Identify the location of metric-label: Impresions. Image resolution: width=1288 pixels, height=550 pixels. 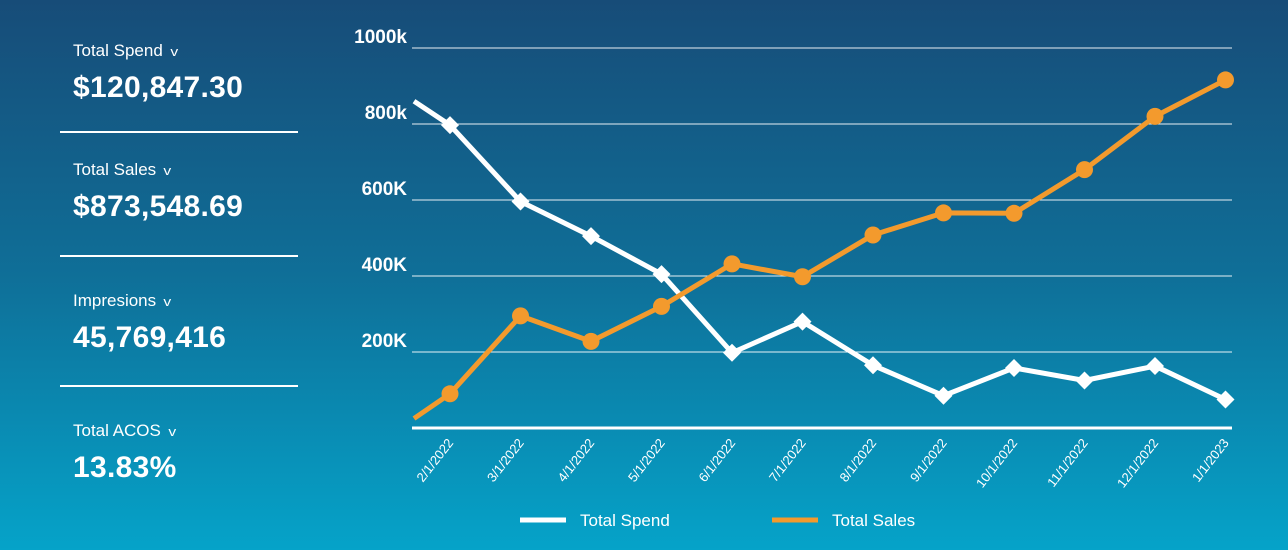
(115, 300).